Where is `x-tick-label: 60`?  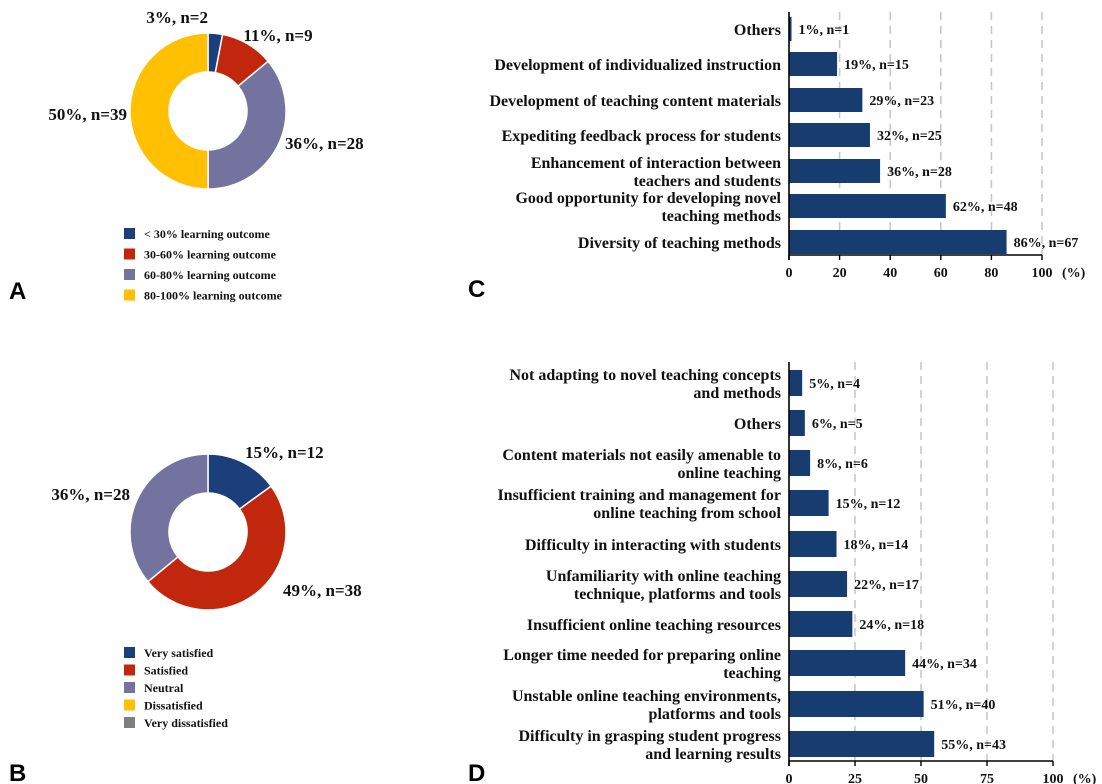
x-tick-label: 60 is located at coordinates (941, 273).